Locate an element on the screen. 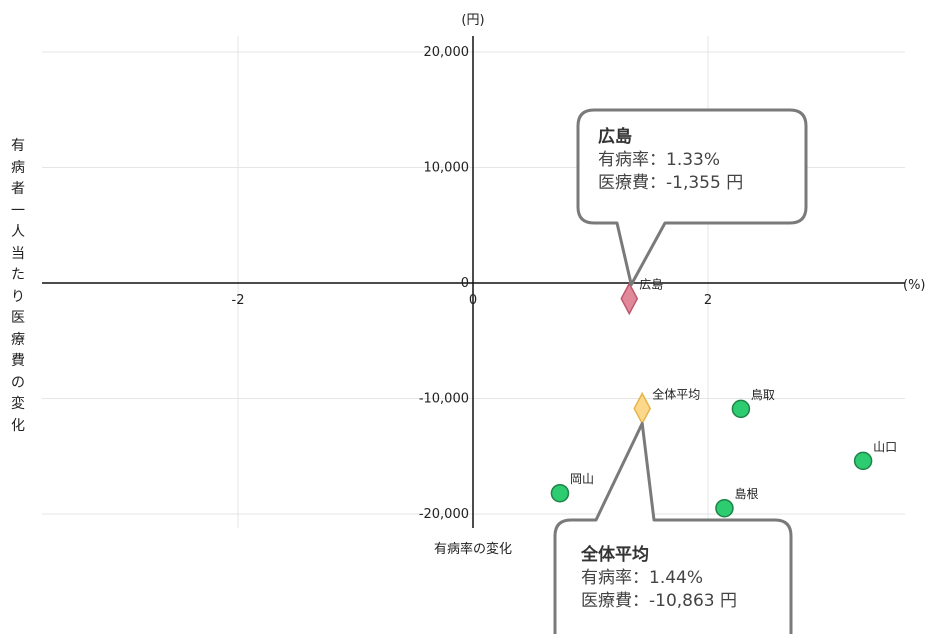 The width and height of the screenshot is (929, 634). x-tick-label: 2 is located at coordinates (708, 300).